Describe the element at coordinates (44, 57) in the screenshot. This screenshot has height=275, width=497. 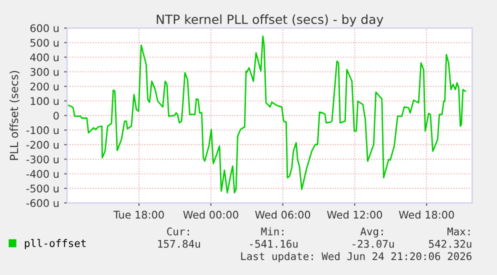
I see `y-tick-label: 400 u` at that location.